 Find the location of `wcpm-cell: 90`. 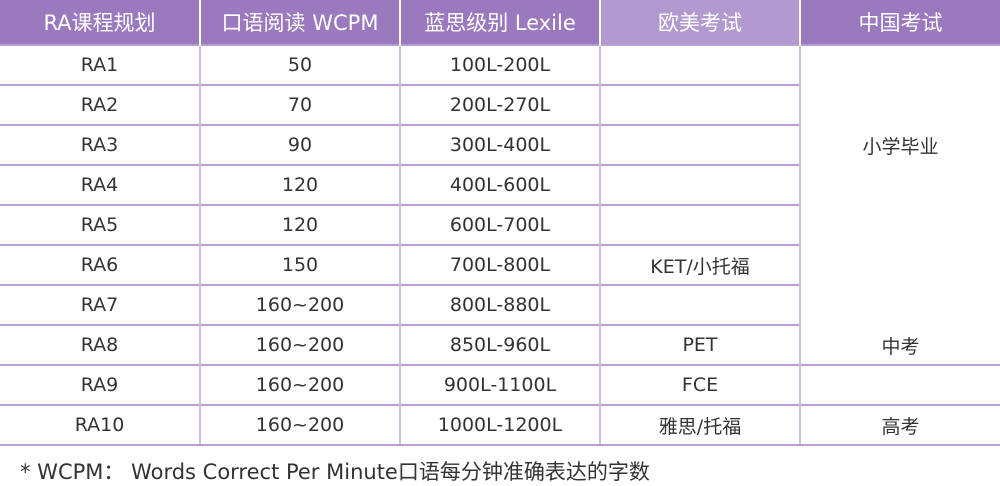

wcpm-cell: 90 is located at coordinates (299, 144).